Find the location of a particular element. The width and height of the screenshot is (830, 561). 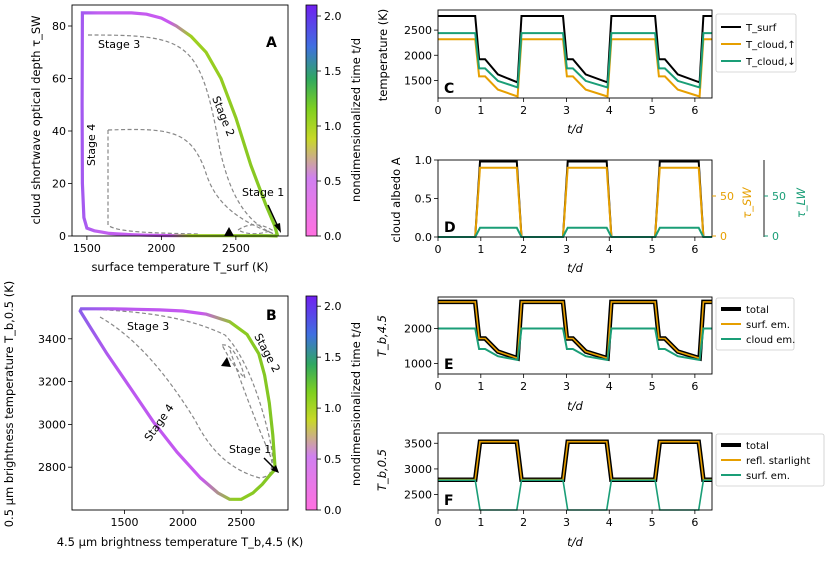

panel-c-xtick-label: 6 is located at coordinates (694, 110).